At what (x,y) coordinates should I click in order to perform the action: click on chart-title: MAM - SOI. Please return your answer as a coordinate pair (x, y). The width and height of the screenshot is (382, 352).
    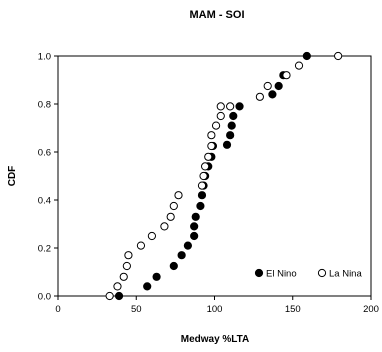
    Looking at the image, I should click on (217, 15).